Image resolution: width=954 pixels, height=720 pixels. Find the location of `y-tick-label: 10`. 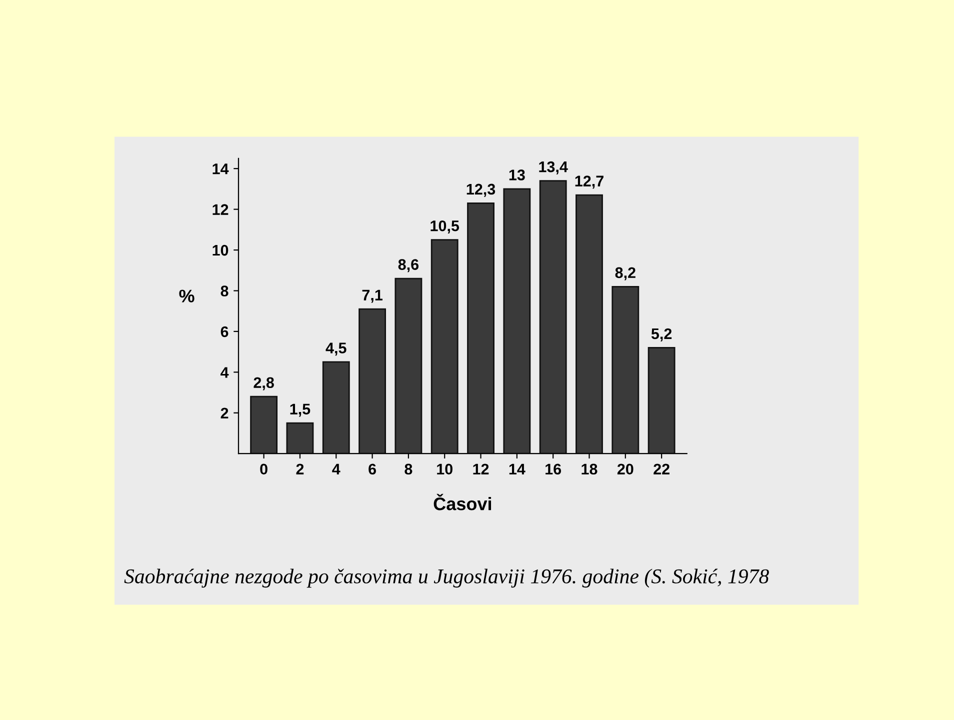

y-tick-label: 10 is located at coordinates (220, 250).